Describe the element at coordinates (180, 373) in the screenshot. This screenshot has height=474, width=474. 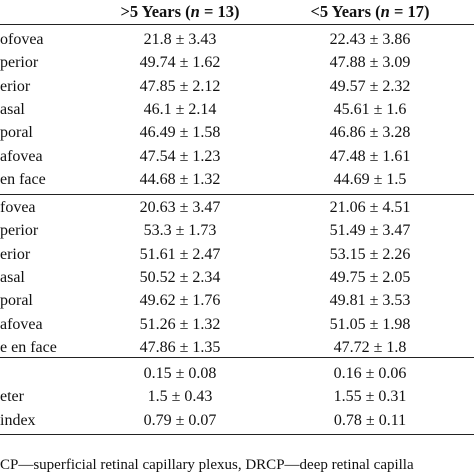
I see `cell-over-5-years: 0.15 ± 0.08` at that location.